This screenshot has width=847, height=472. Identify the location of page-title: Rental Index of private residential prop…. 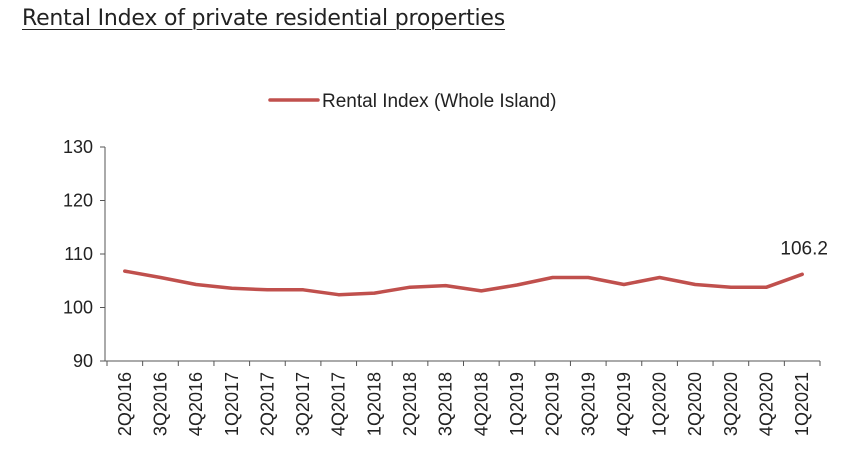
(264, 18).